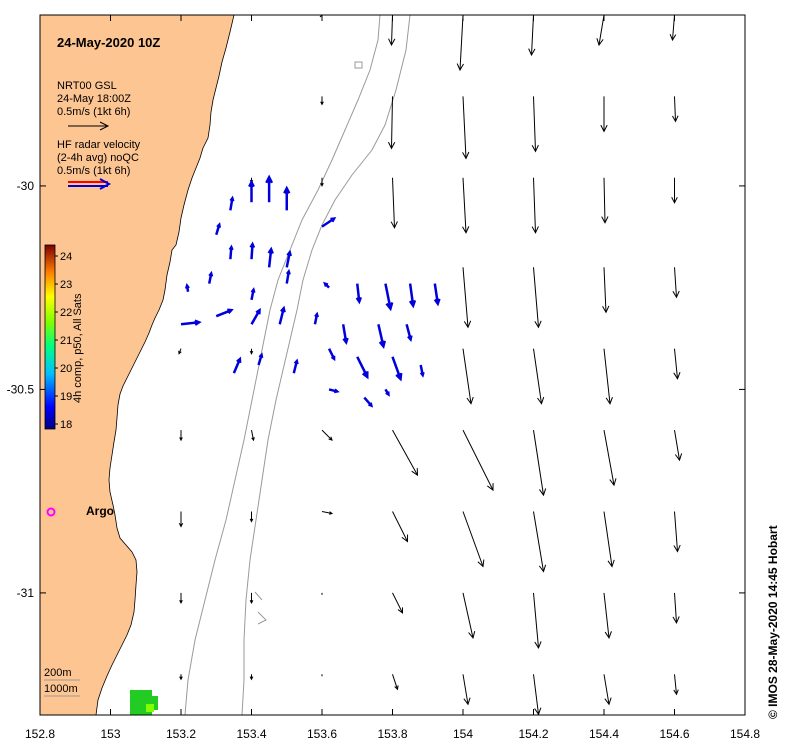 The height and width of the screenshot is (750, 789). Describe the element at coordinates (26, 593) in the screenshot. I see `y-tick-label: -31` at that location.